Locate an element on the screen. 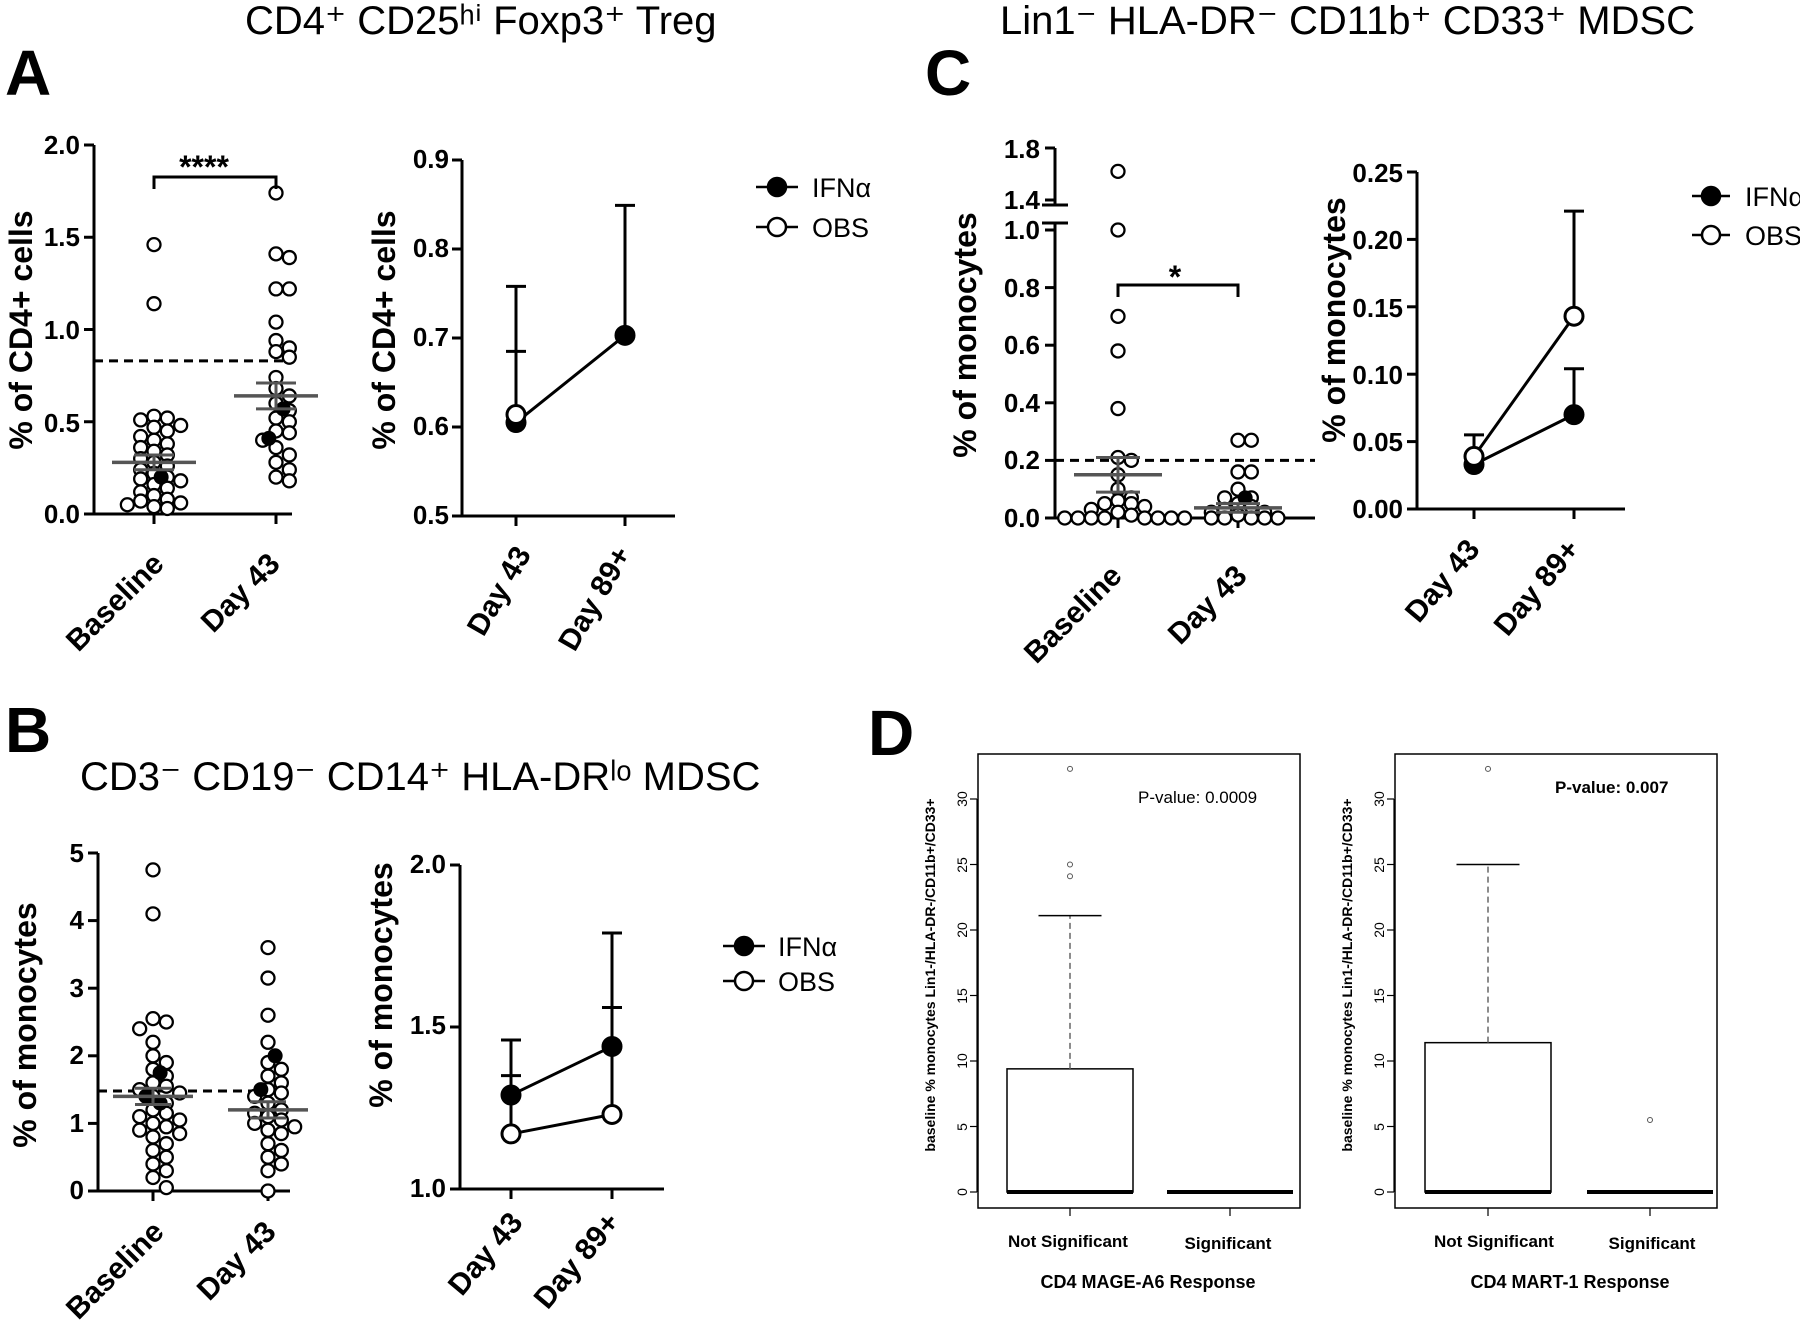 The height and width of the screenshot is (1325, 1800). p-value-annotation: P-value: 0.0009 is located at coordinates (1197, 797).